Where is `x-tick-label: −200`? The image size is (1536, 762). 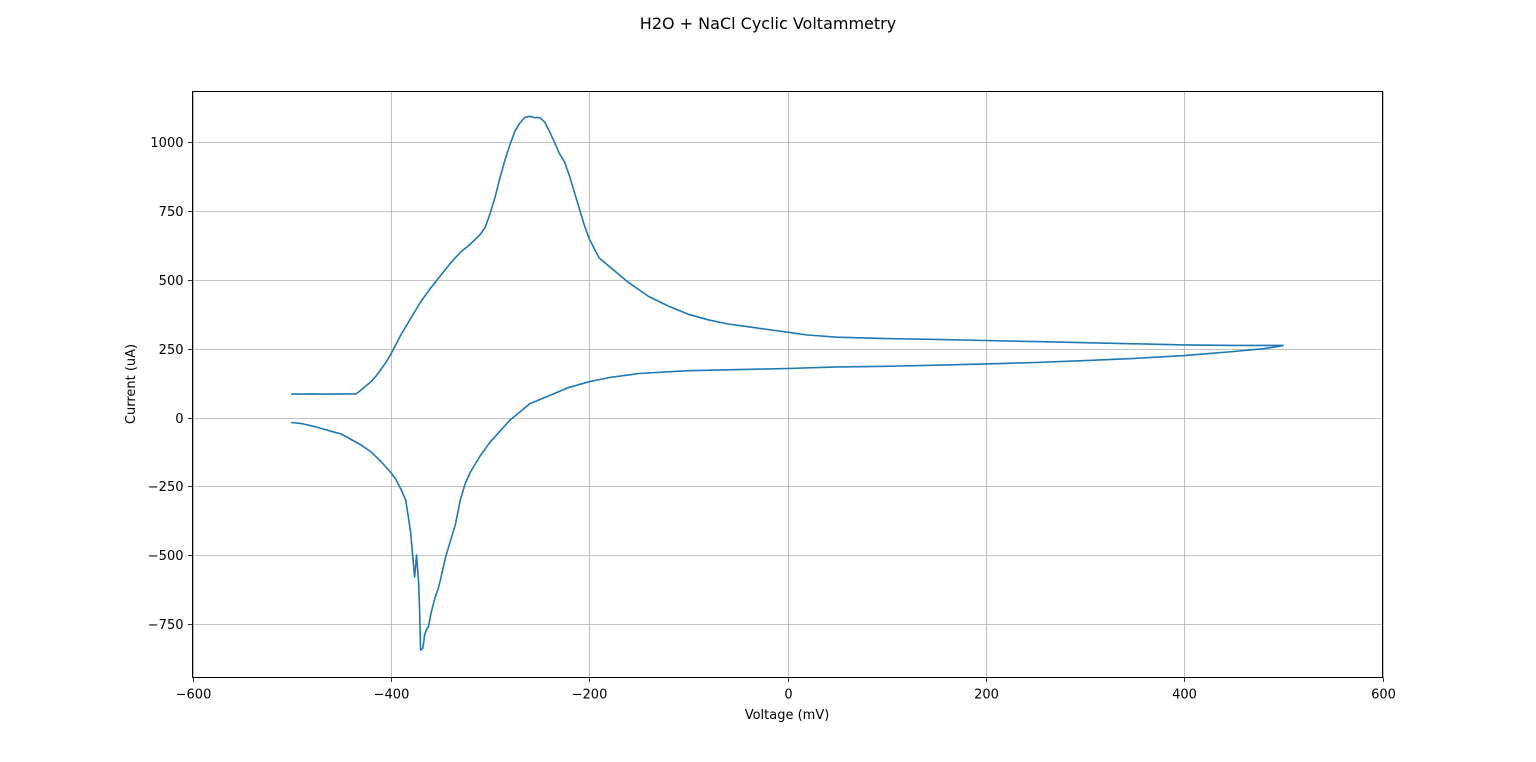
x-tick-label: −200 is located at coordinates (590, 695).